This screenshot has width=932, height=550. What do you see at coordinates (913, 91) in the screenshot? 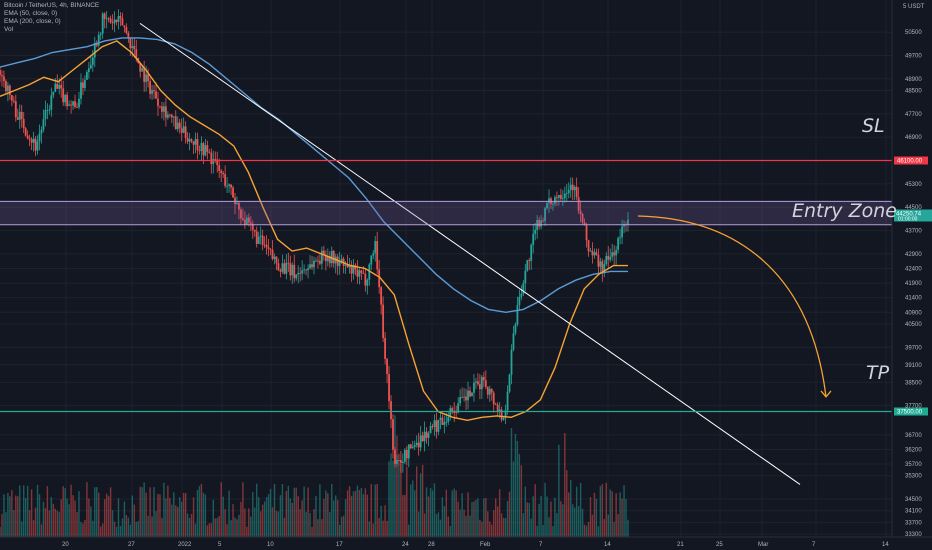
I see `price-tick-label: 48500` at bounding box center [913, 91].